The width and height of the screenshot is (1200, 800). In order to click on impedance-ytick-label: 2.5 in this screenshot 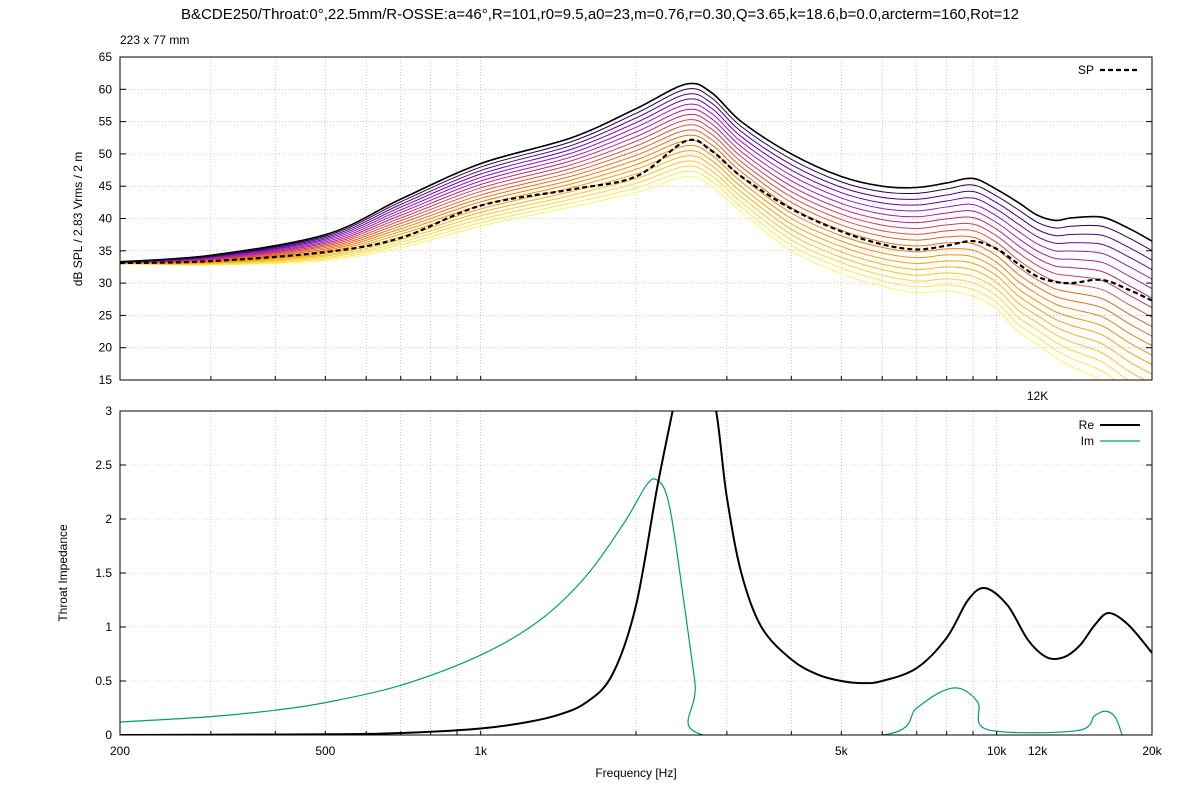, I will do `click(103, 465)`.